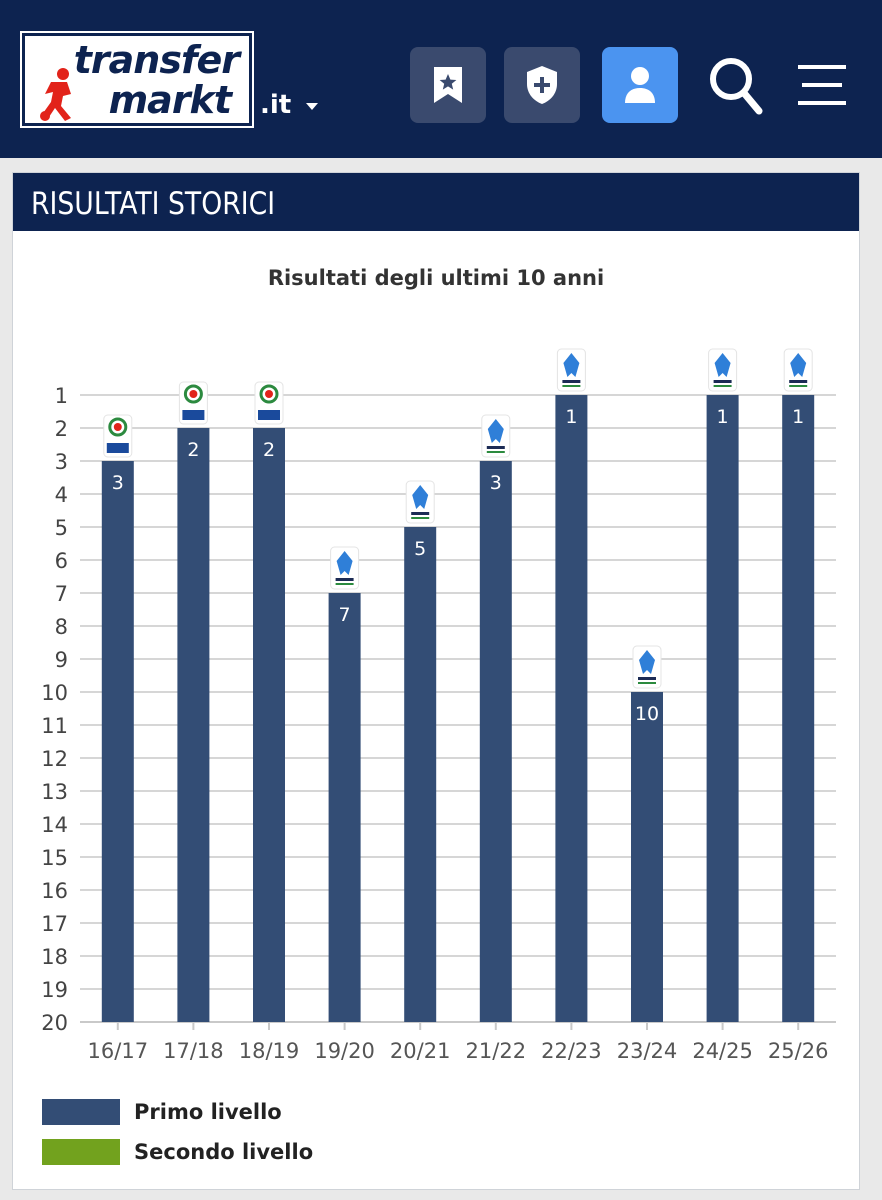 The width and height of the screenshot is (882, 1200). Describe the element at coordinates (269, 1051) in the screenshot. I see `x-tick-label: 18/19` at that location.